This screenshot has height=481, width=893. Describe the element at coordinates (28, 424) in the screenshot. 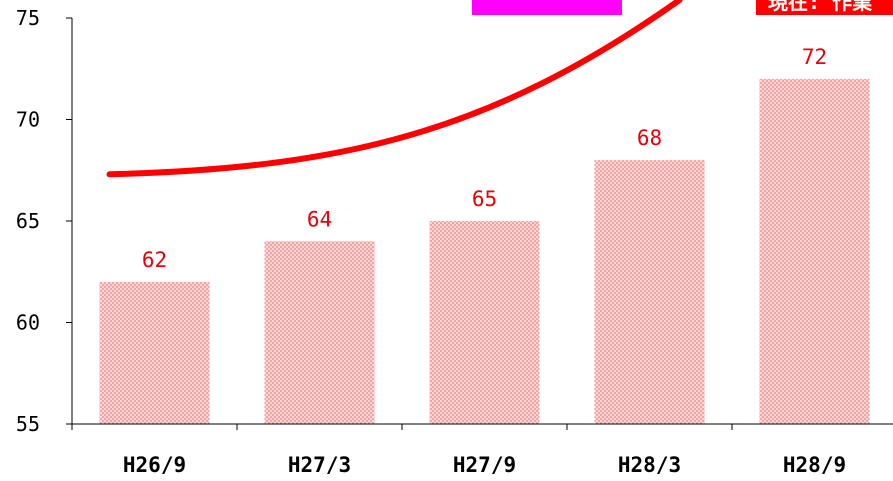

I see `y-tick-label-55: 55` at that location.